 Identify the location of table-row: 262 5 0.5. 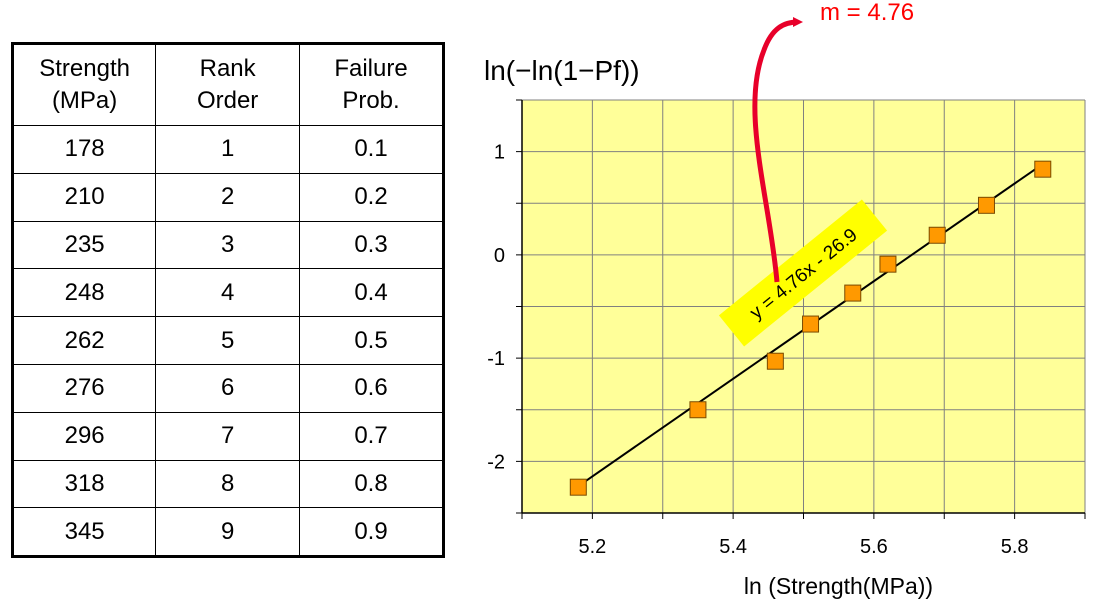
(227, 340).